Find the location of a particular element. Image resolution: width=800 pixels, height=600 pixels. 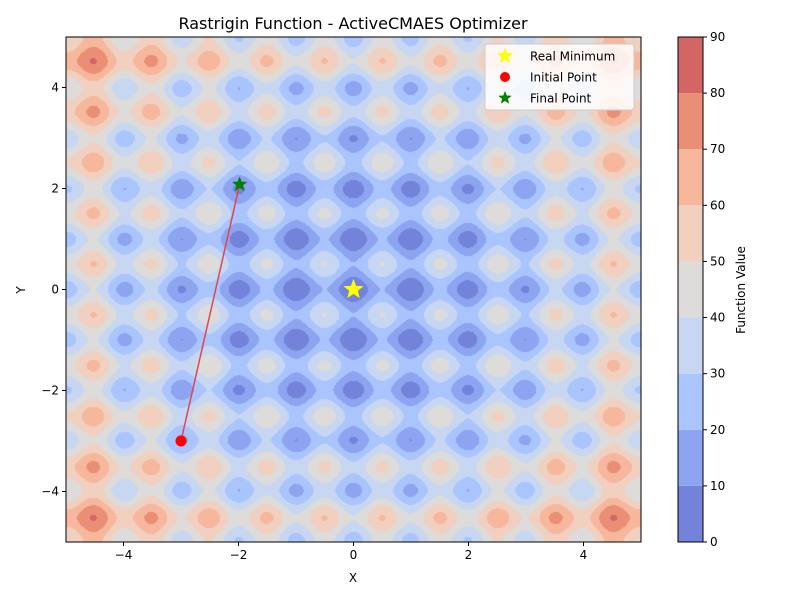

optimization-path is located at coordinates (210, 313).